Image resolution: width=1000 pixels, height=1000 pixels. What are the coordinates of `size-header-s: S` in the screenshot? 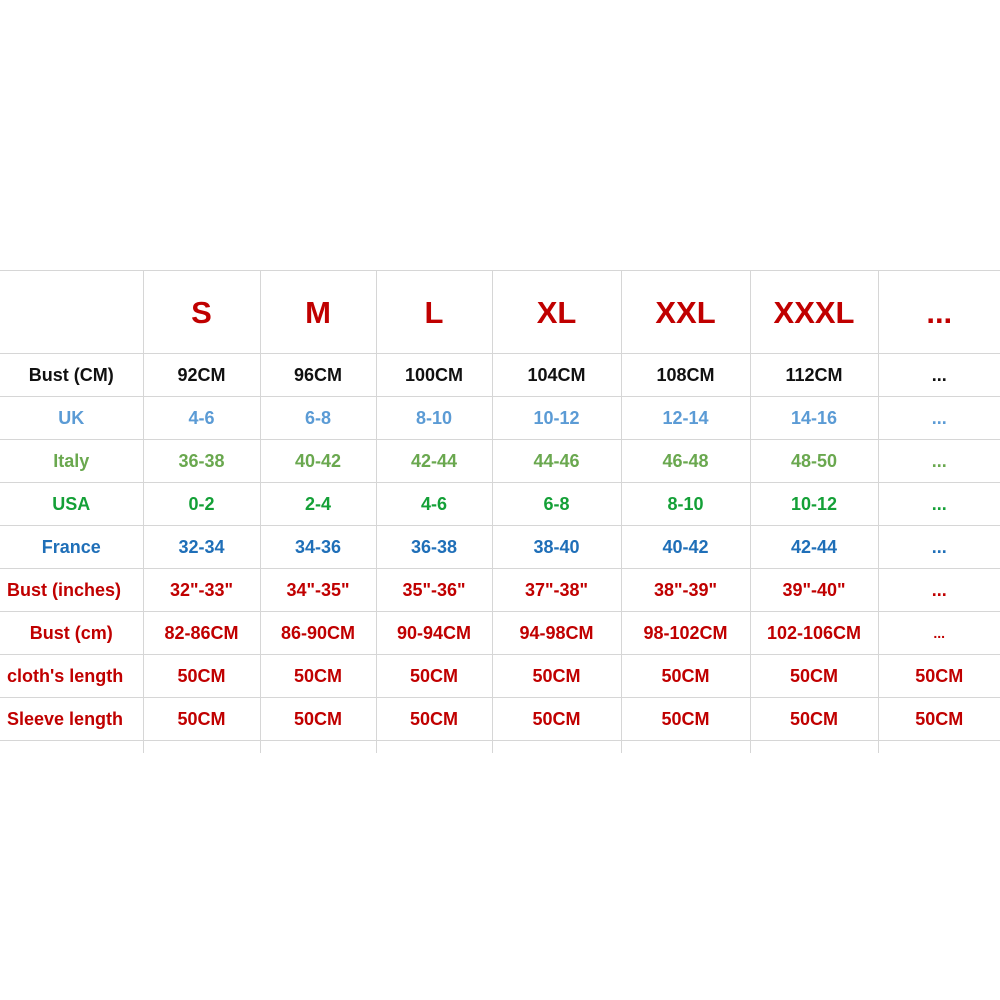 It's located at (201, 312).